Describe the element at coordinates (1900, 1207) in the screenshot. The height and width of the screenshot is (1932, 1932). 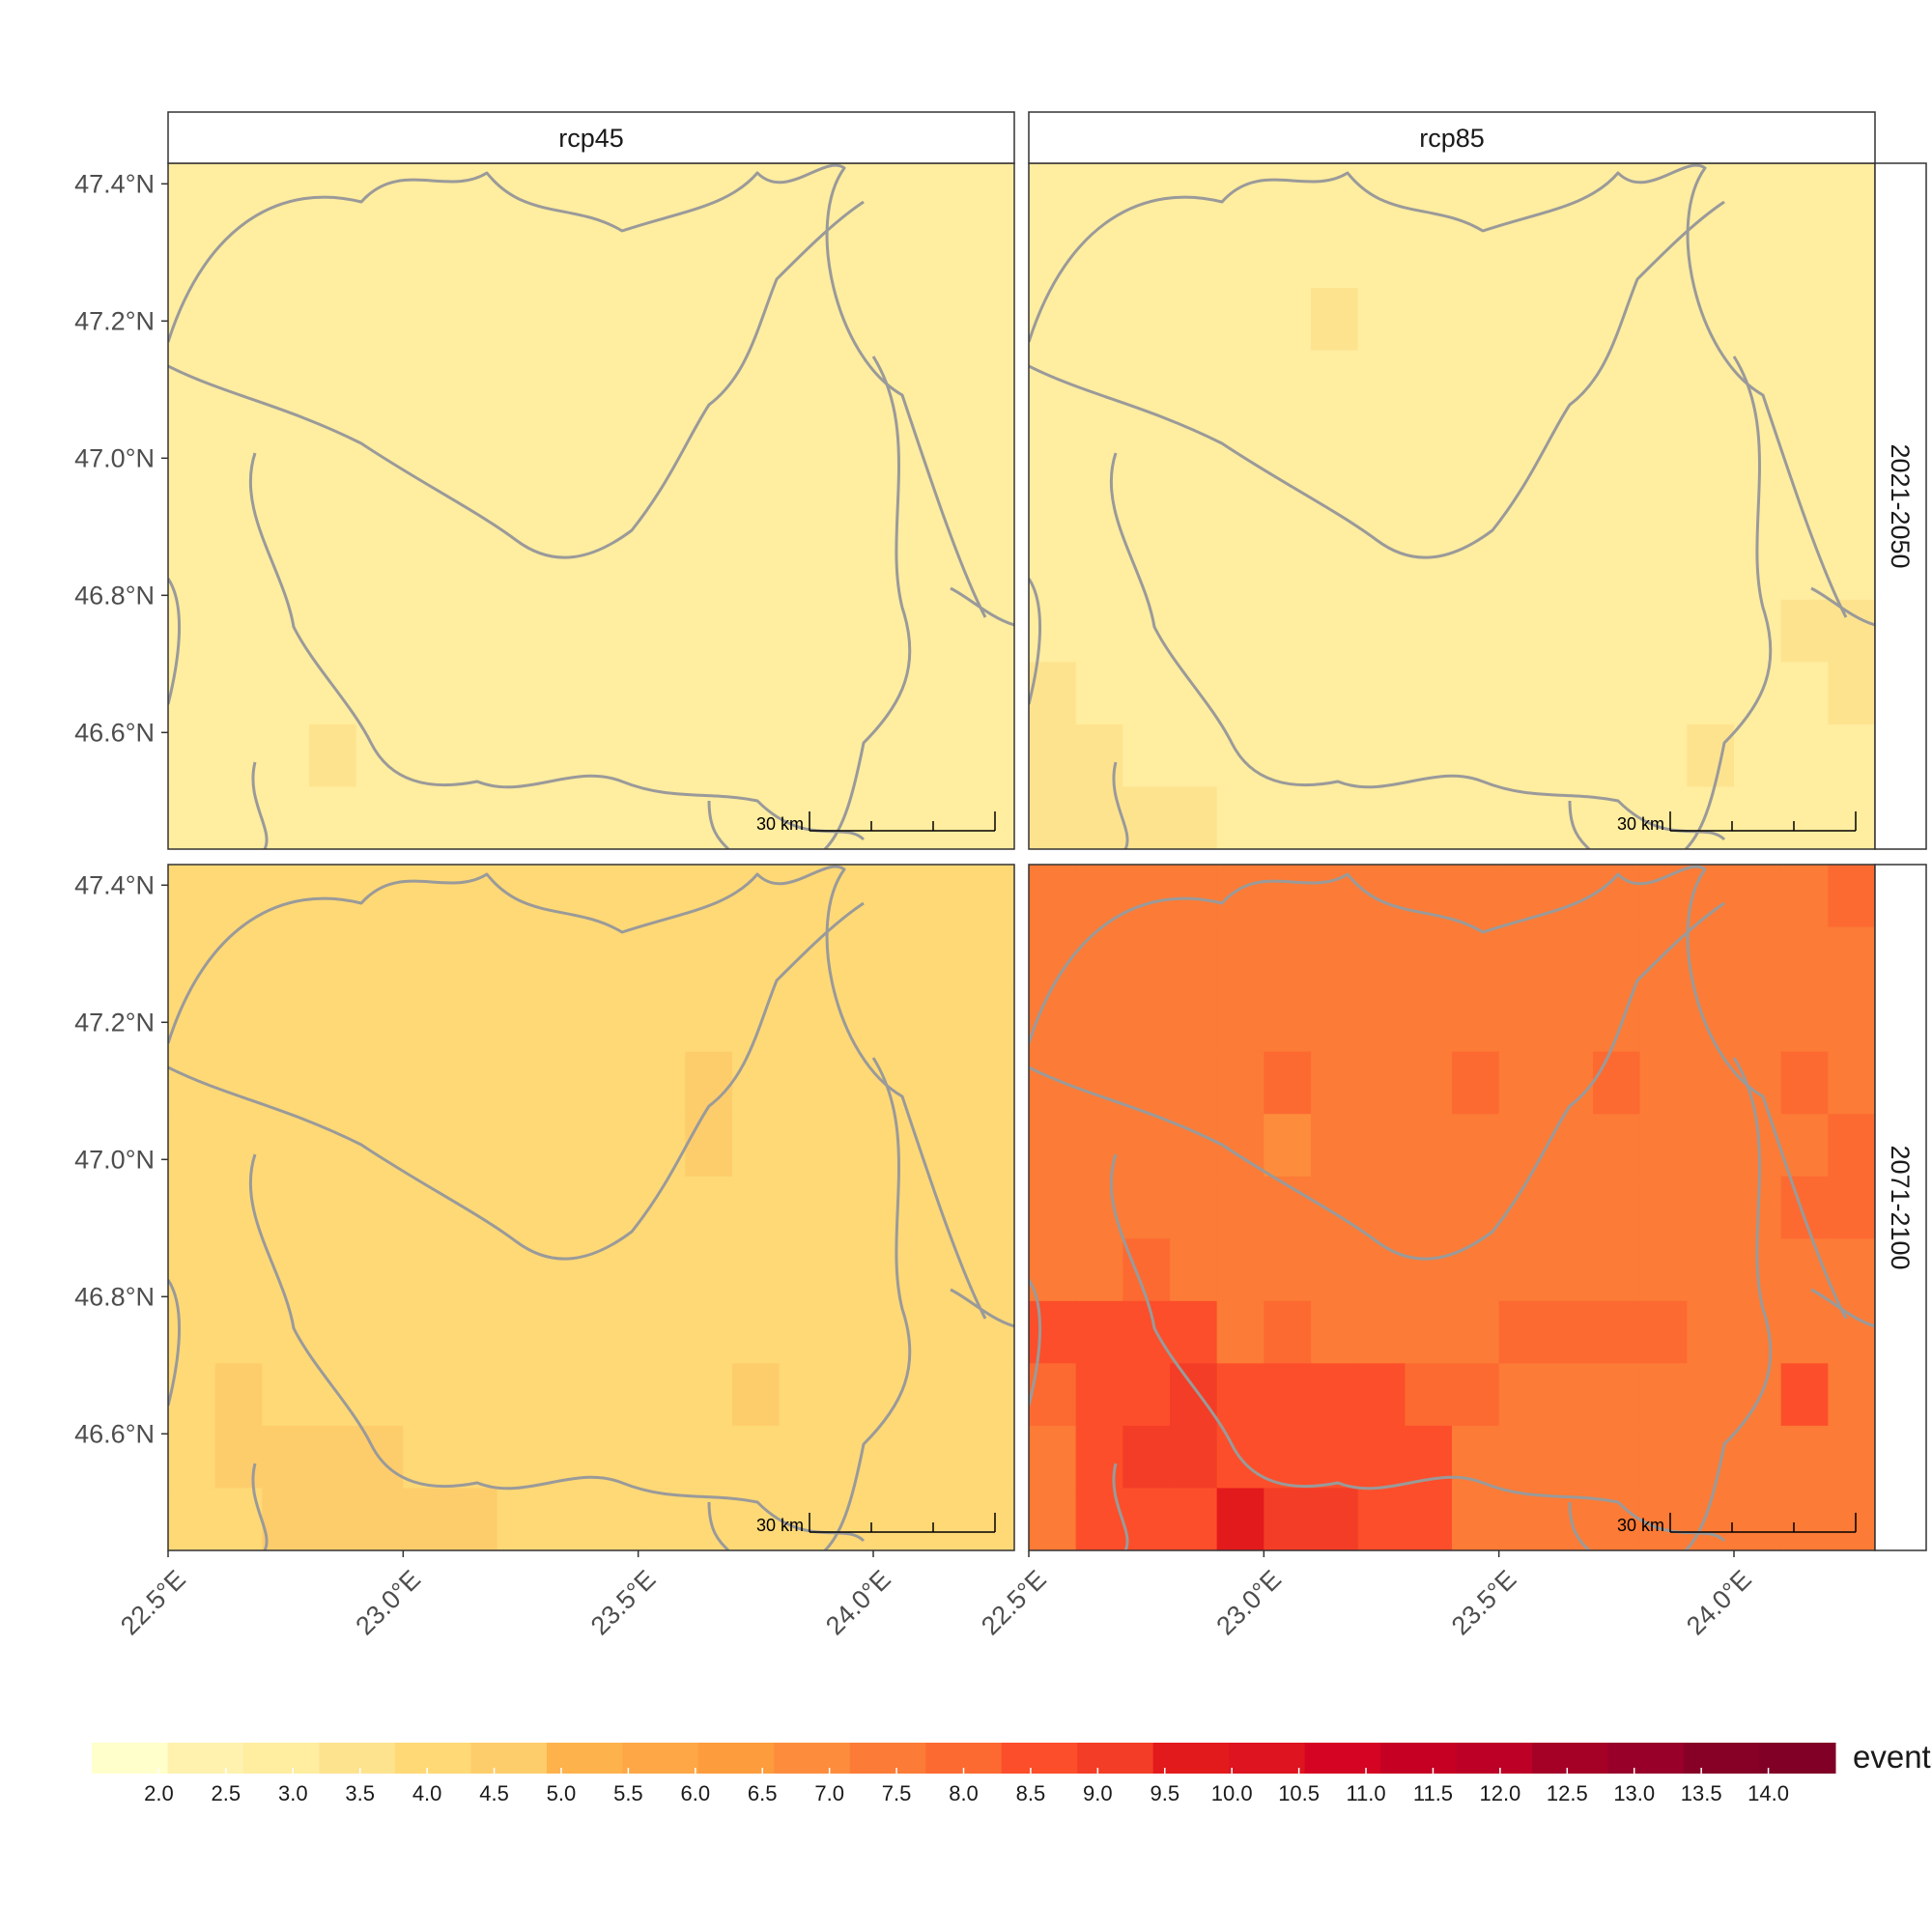
I see `strip-2071-2100: 2071-2100` at that location.